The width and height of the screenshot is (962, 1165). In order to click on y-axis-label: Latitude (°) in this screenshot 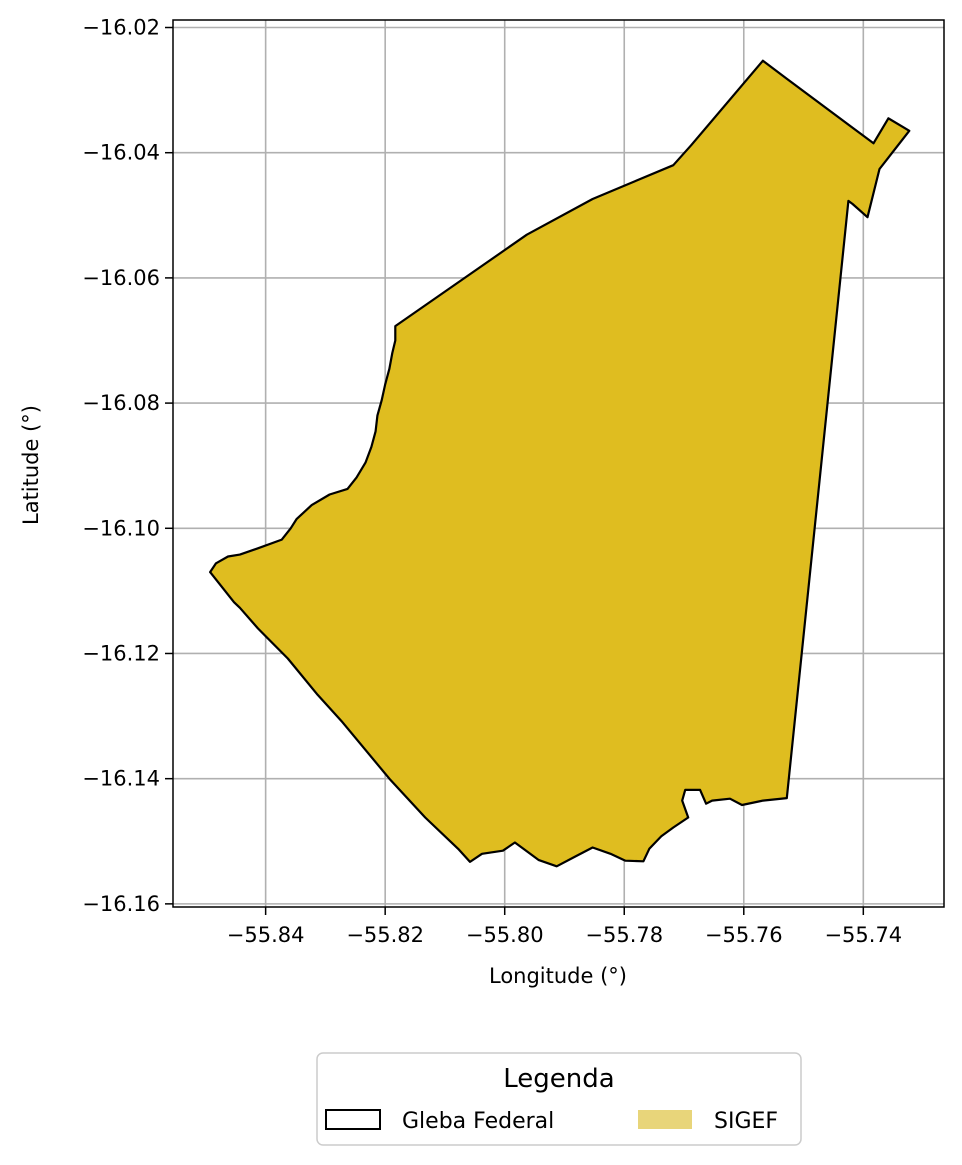, I will do `click(31, 465)`.